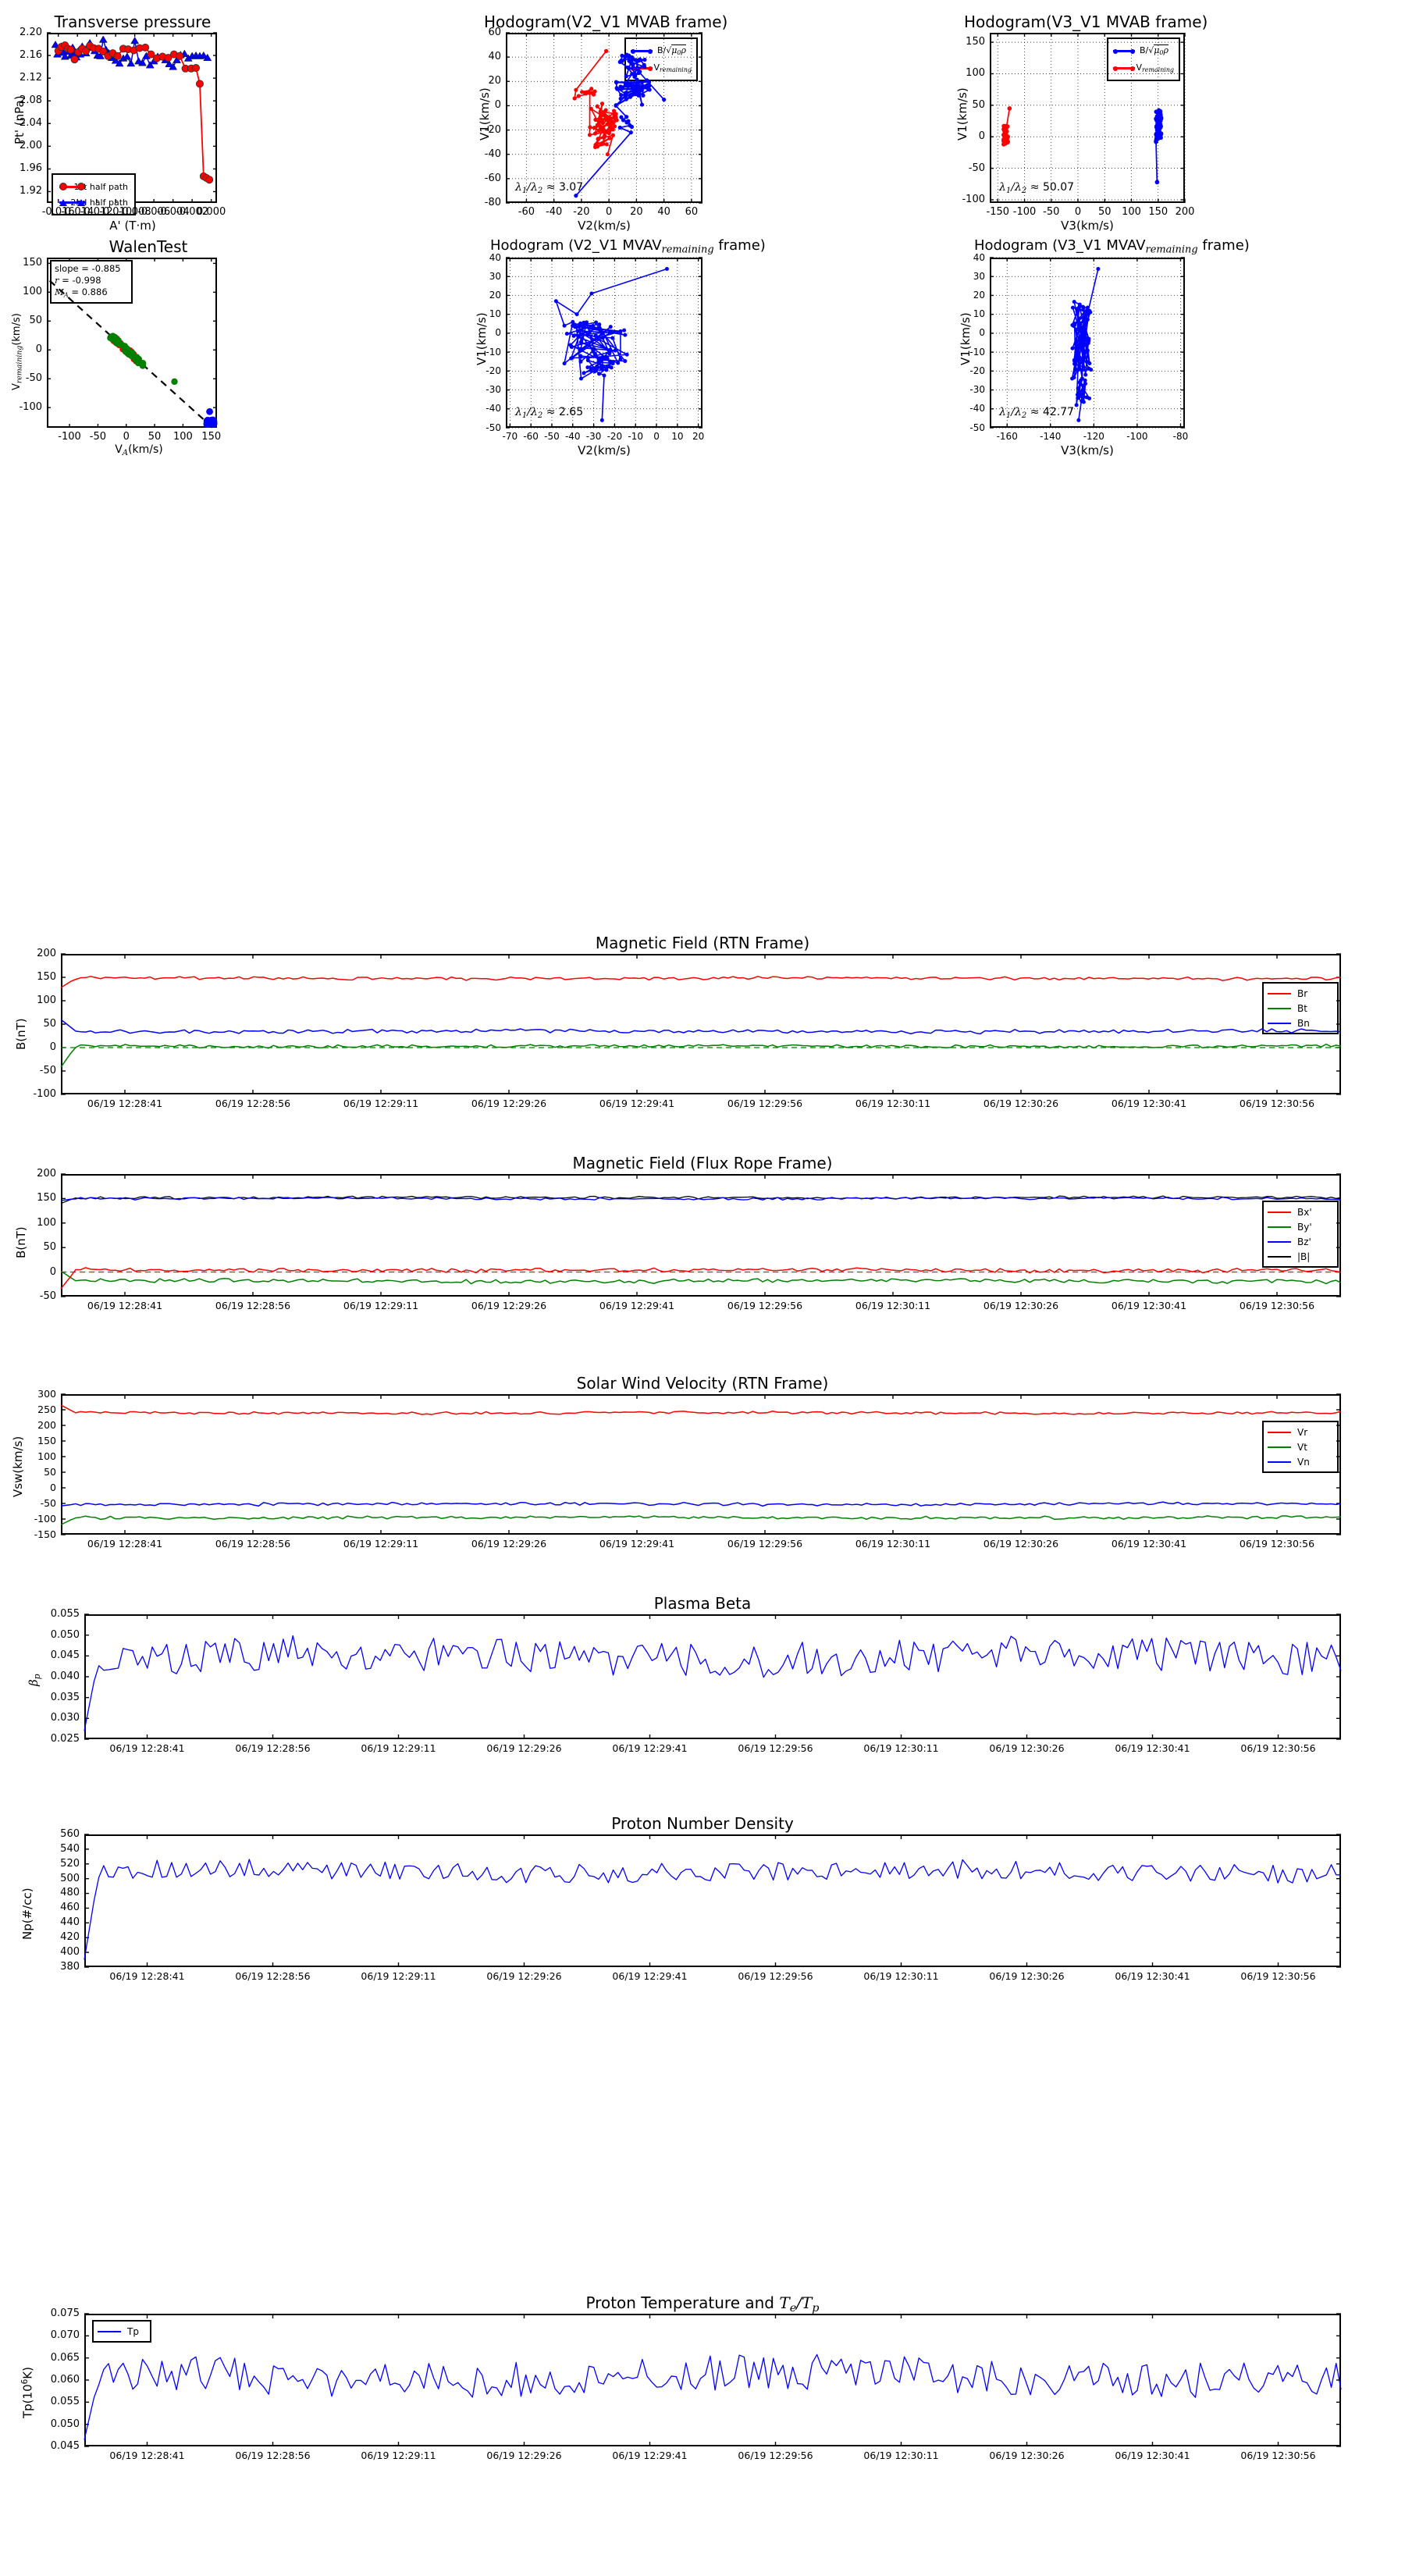  Describe the element at coordinates (549, 413) in the screenshot. I see `eigenvalue-ratio-annotation: λ1/λ2 ≈ 2.65` at that location.